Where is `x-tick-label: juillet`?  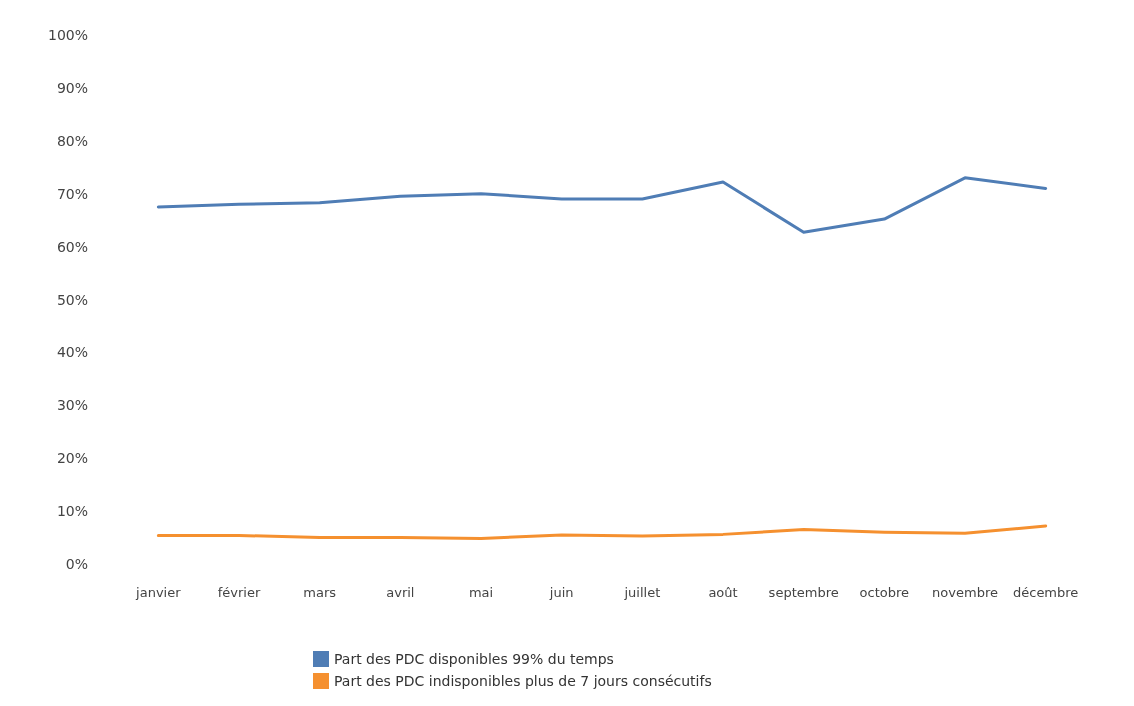 x-tick-label: juillet is located at coordinates (642, 592).